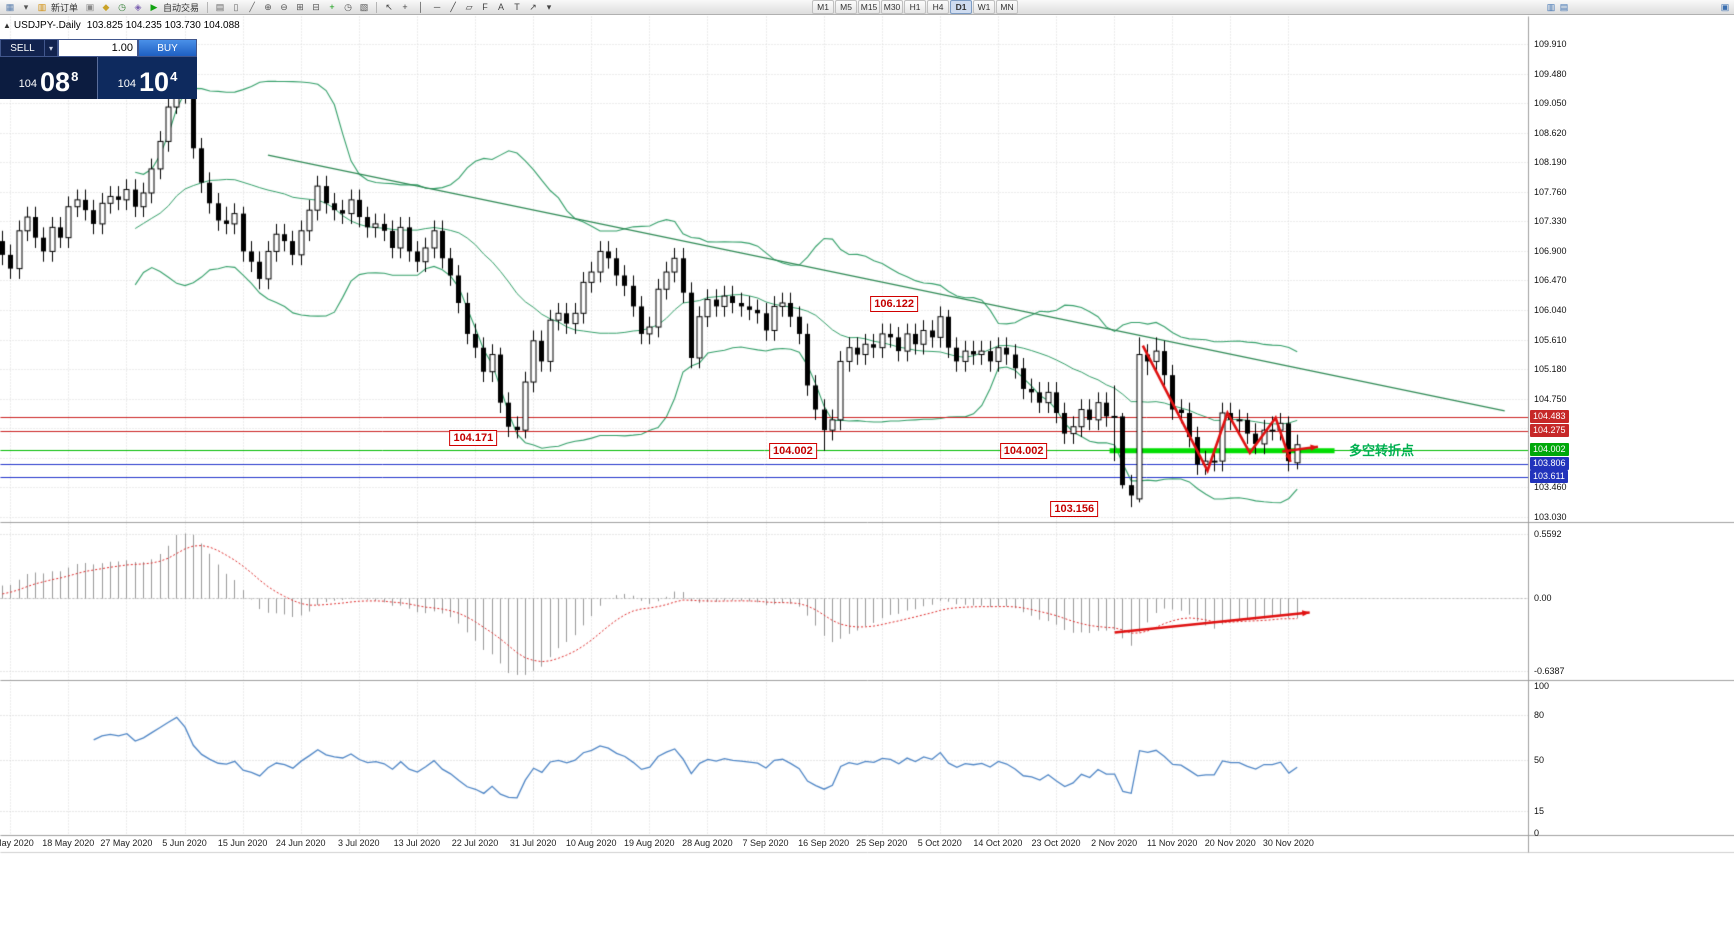  I want to click on auto-trading-button: ▶, so click(154, 6).